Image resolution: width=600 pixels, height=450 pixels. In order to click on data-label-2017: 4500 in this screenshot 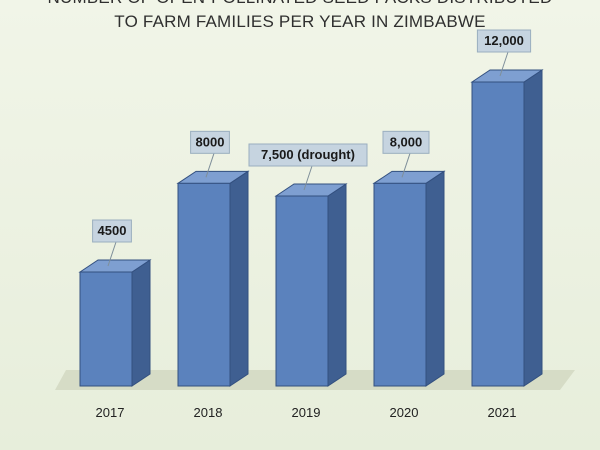, I will do `click(112, 243)`.